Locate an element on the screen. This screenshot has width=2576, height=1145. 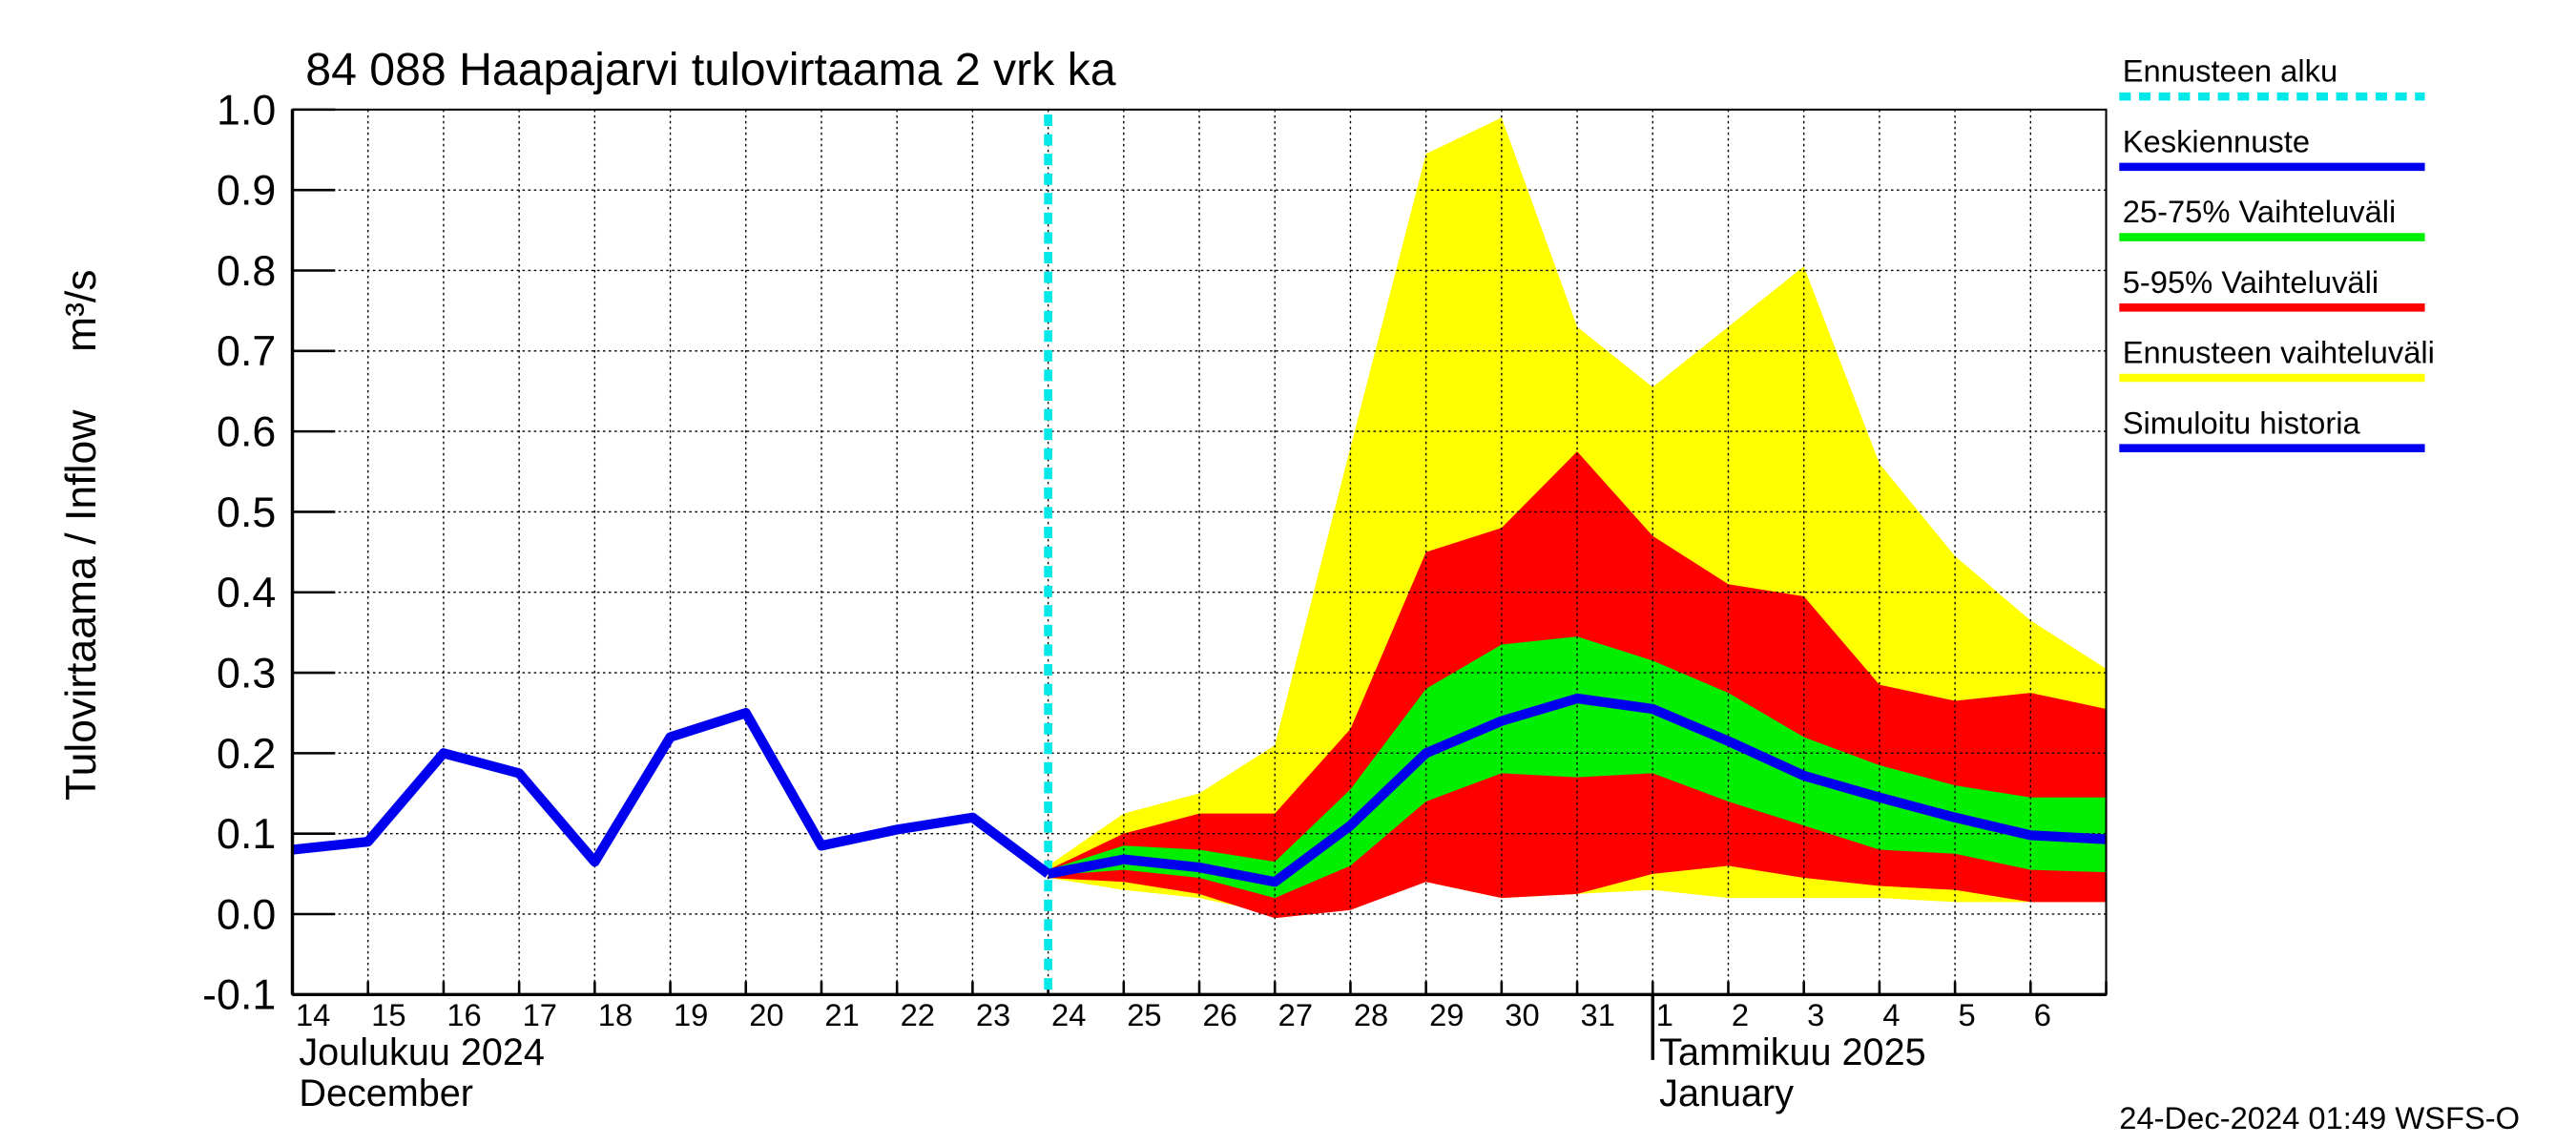
x-tick-label: 2 is located at coordinates (1740, 1014).